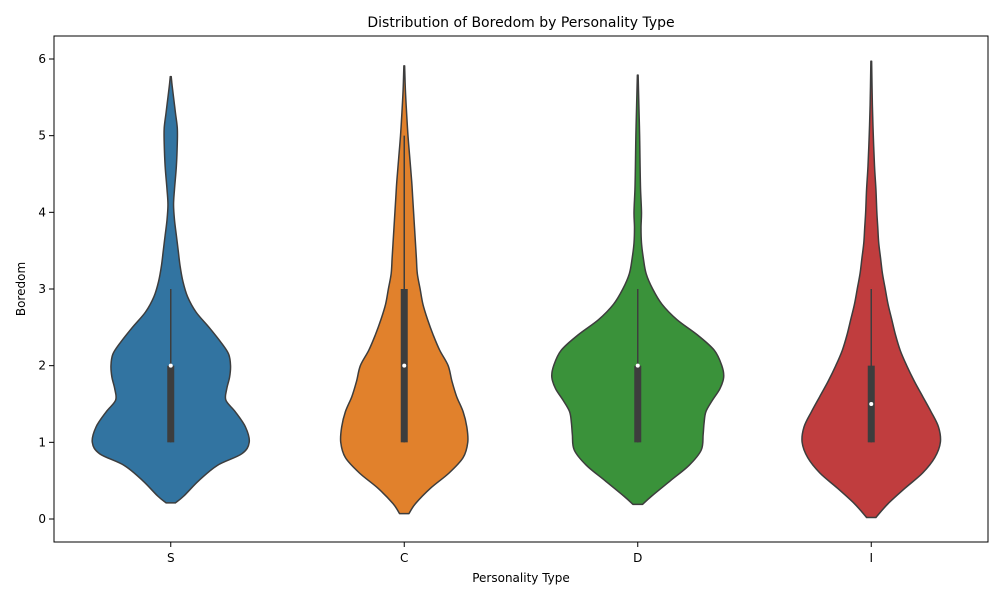  What do you see at coordinates (637, 558) in the screenshot?
I see `x-tick-label-D: D` at bounding box center [637, 558].